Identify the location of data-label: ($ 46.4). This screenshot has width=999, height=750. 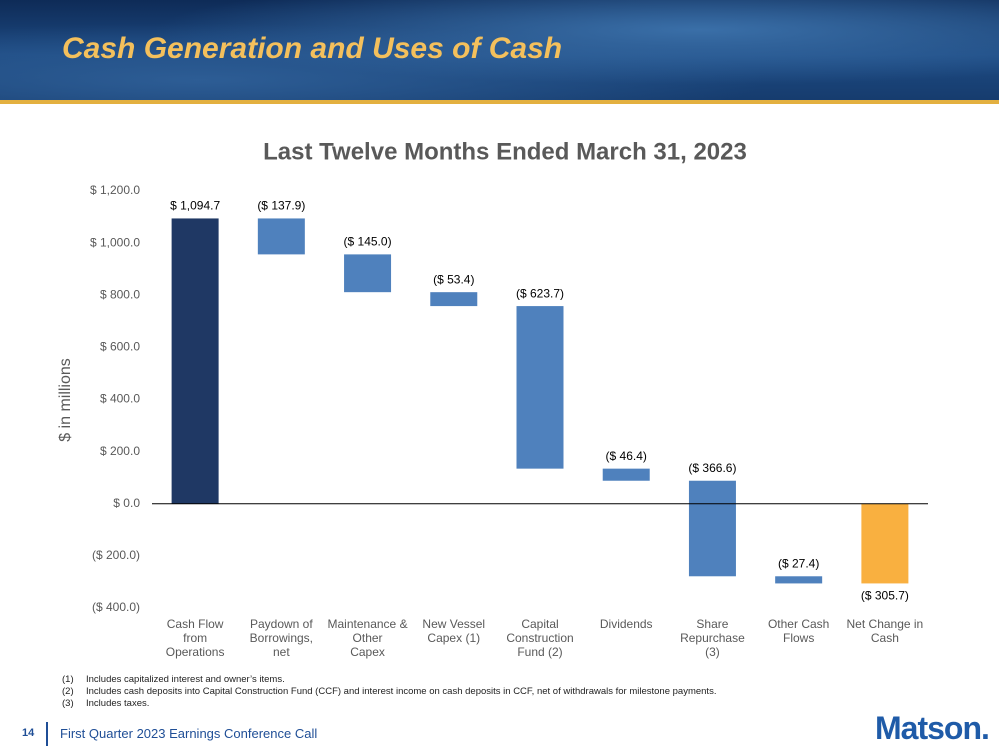
(626, 456).